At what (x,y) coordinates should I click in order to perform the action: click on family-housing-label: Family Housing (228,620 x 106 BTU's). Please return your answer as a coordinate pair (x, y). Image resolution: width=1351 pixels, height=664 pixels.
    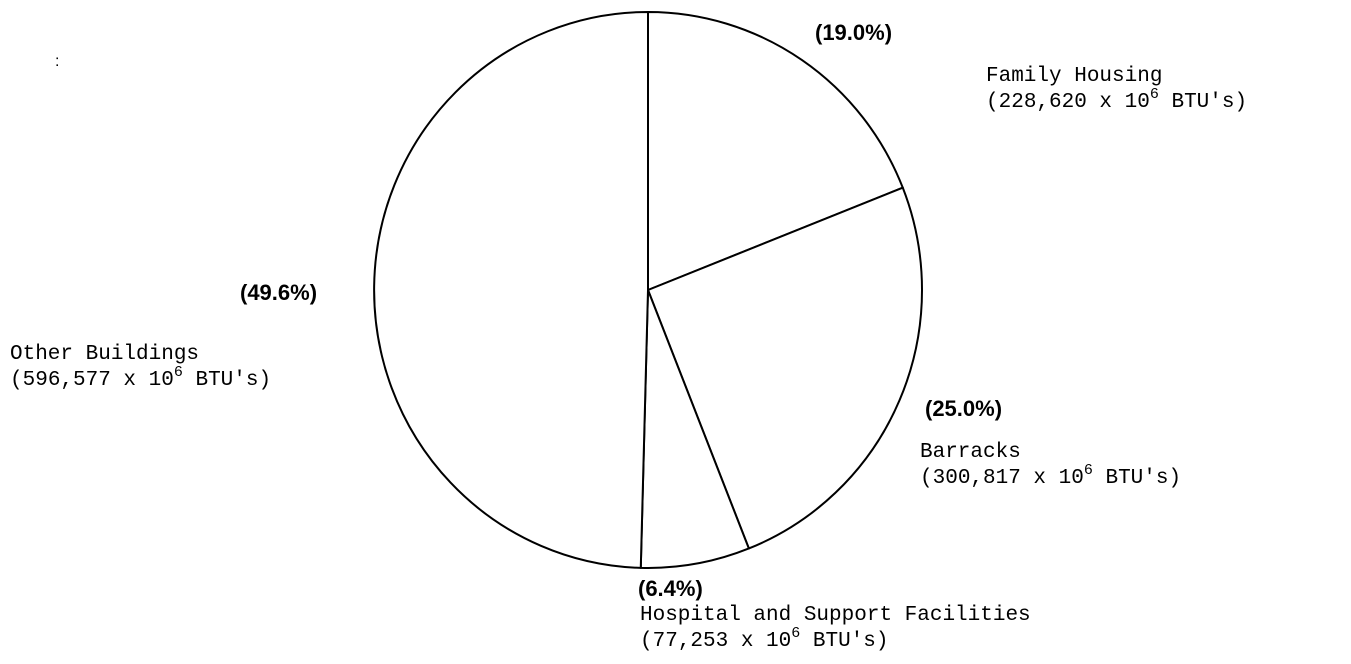
    Looking at the image, I should click on (1116, 90).